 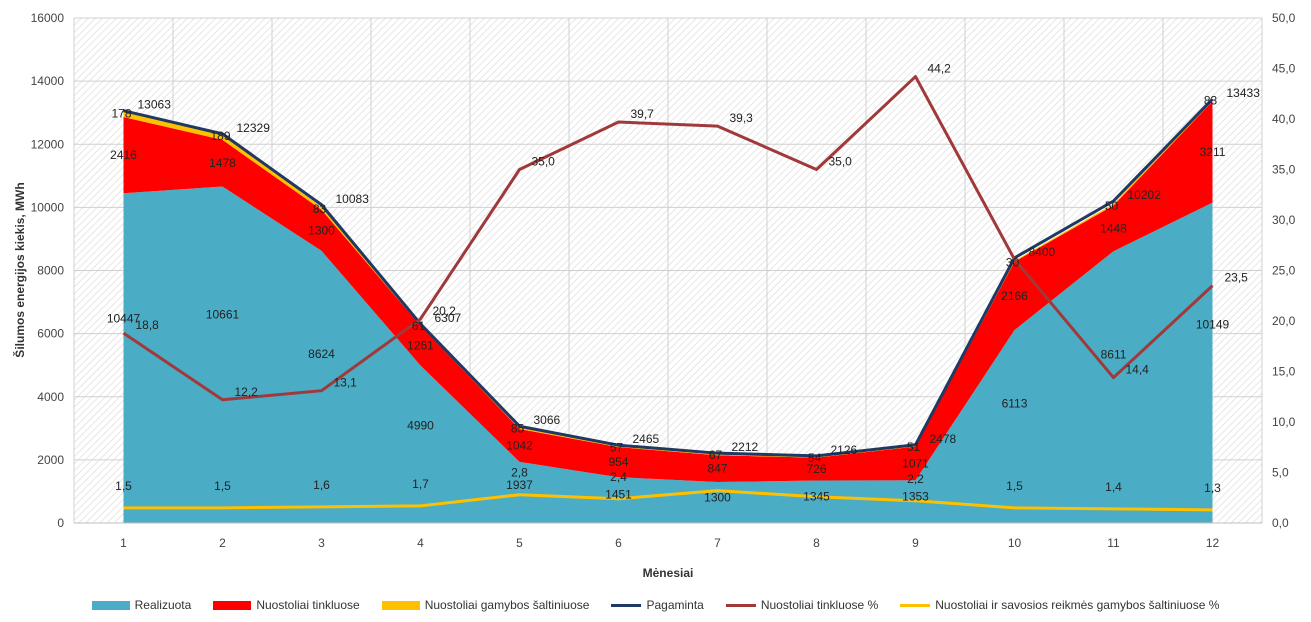 I want to click on y-tick-label: 10000, so click(x=48, y=207).